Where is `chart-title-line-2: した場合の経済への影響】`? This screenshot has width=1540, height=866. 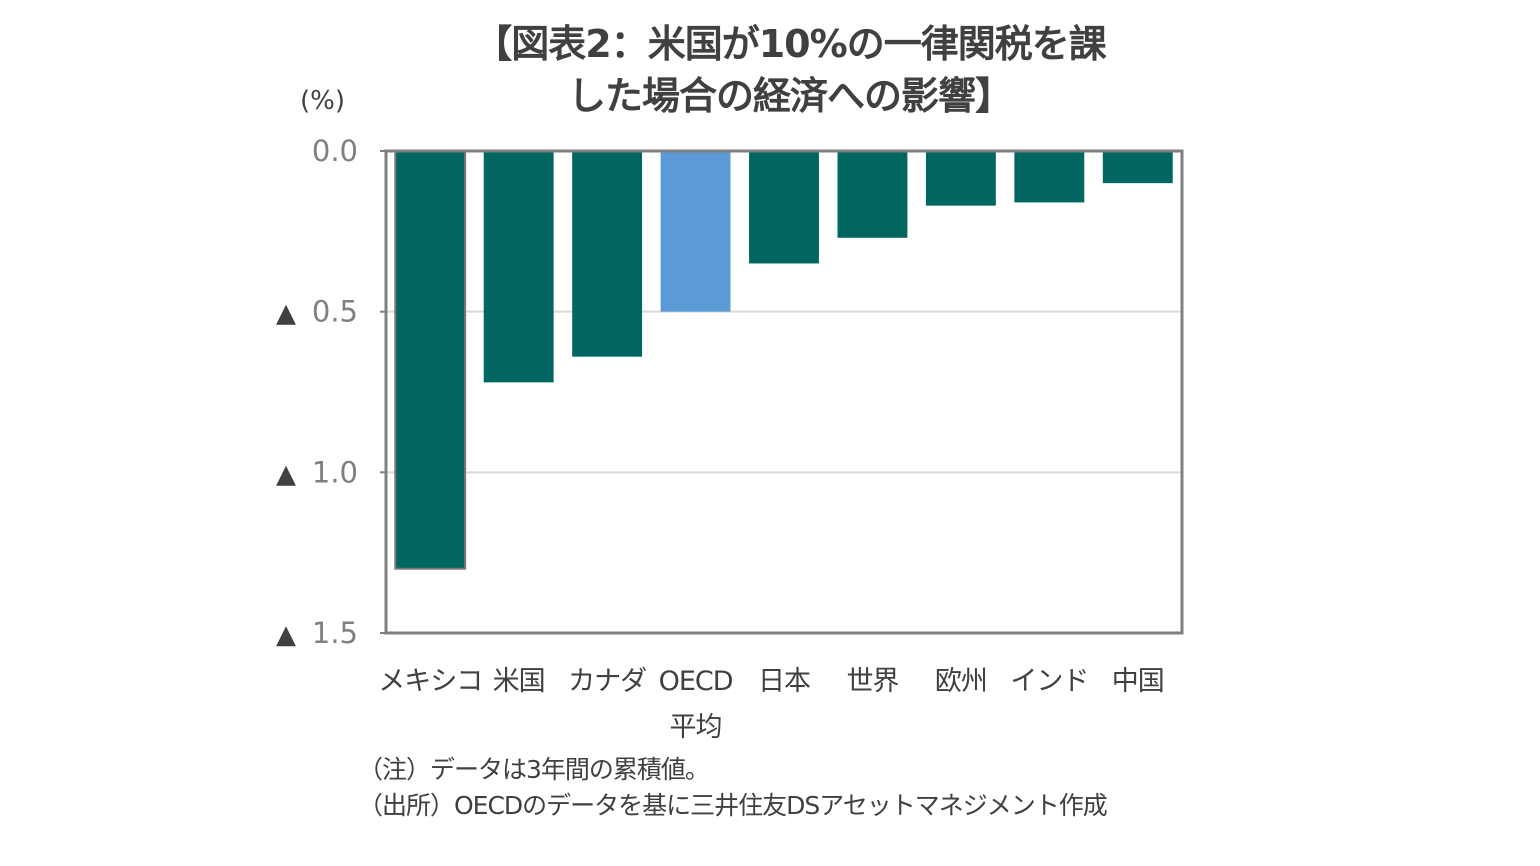
chart-title-line-2: した場合の経済への影響】 is located at coordinates (790, 96).